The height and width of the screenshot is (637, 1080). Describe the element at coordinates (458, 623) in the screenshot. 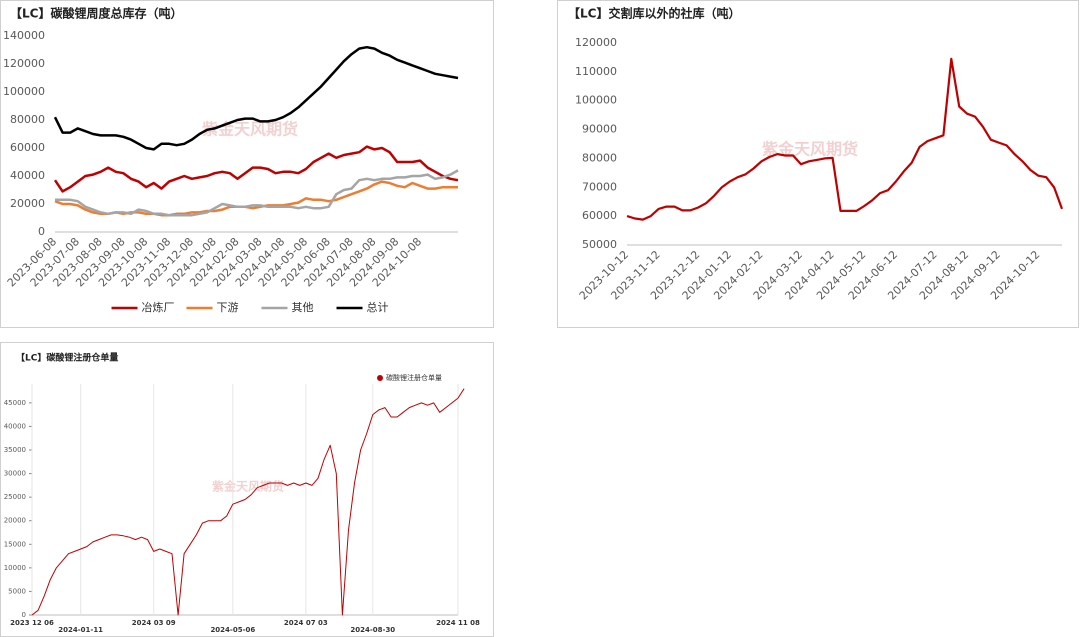

I see `x-tick-label: 2024 11 08` at that location.